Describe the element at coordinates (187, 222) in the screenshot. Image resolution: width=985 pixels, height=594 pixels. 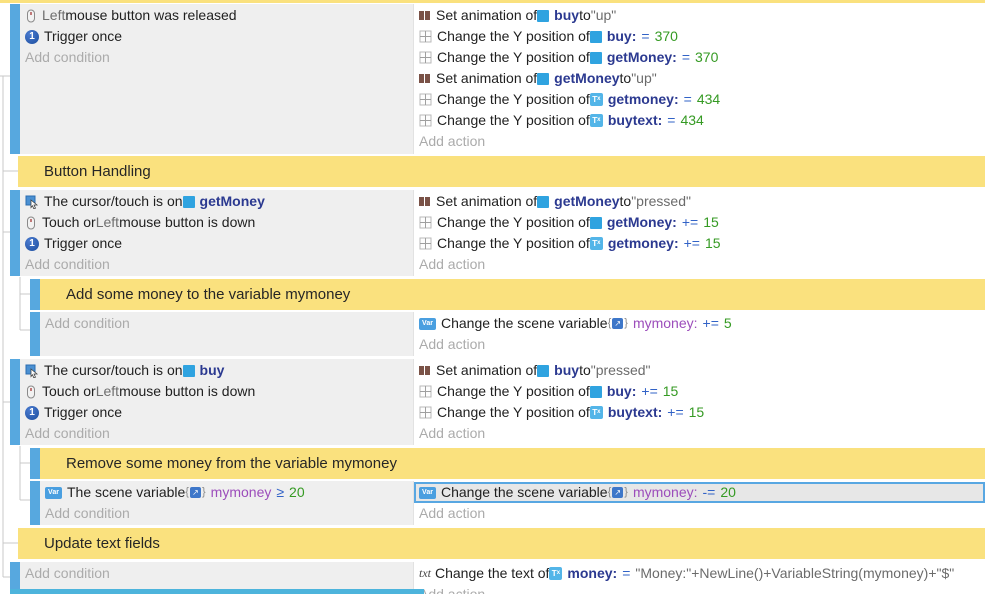
I see `condition-text: mouse button is down` at that location.